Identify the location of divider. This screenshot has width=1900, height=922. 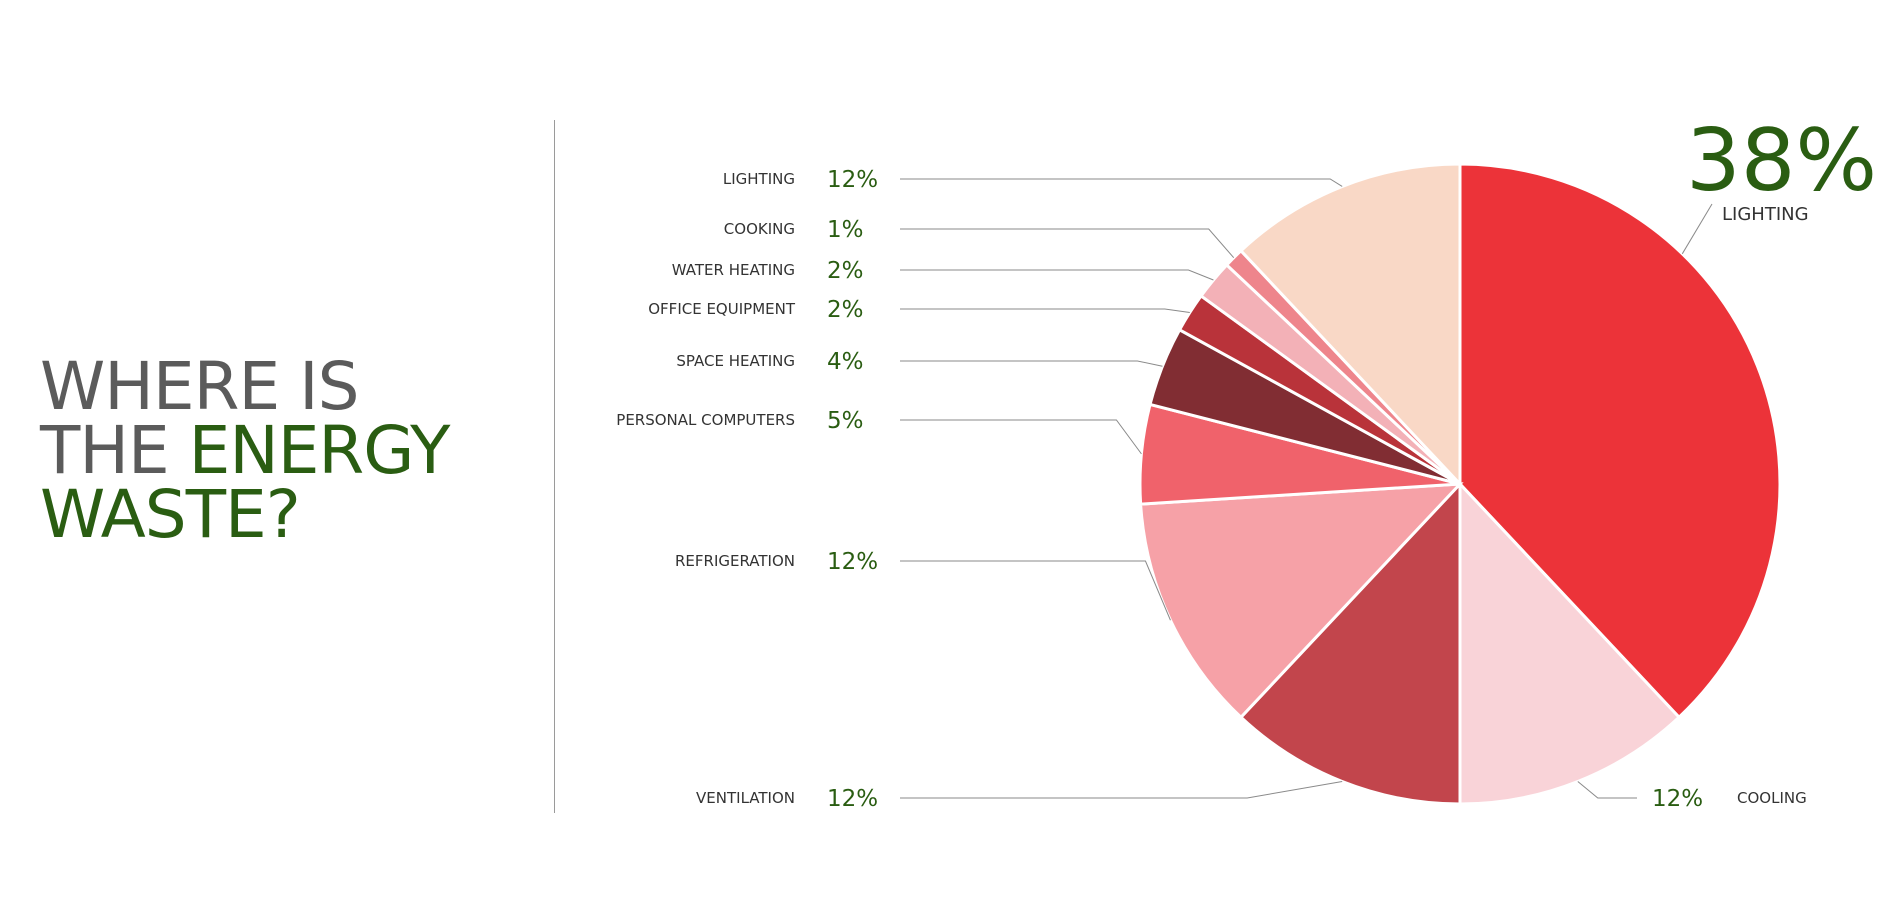
(554, 466).